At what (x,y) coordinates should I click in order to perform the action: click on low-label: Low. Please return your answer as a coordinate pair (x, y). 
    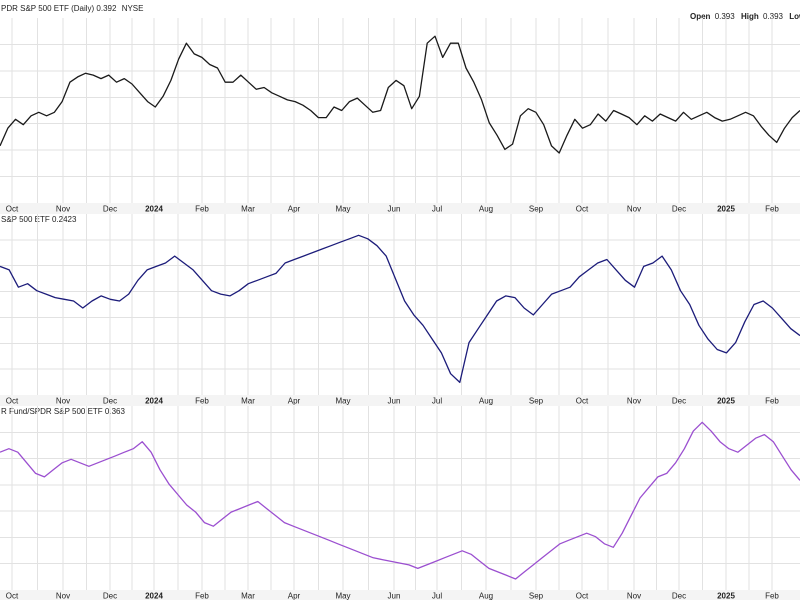
    Looking at the image, I should click on (794, 16).